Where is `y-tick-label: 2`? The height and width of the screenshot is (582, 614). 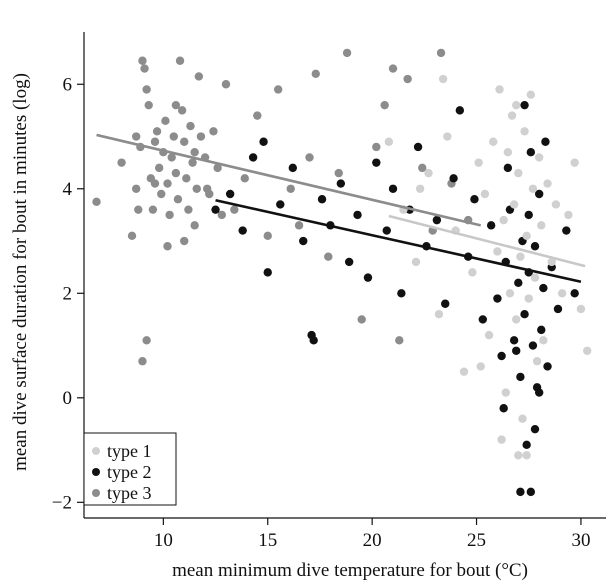 y-tick-label: 2 is located at coordinates (68, 293).